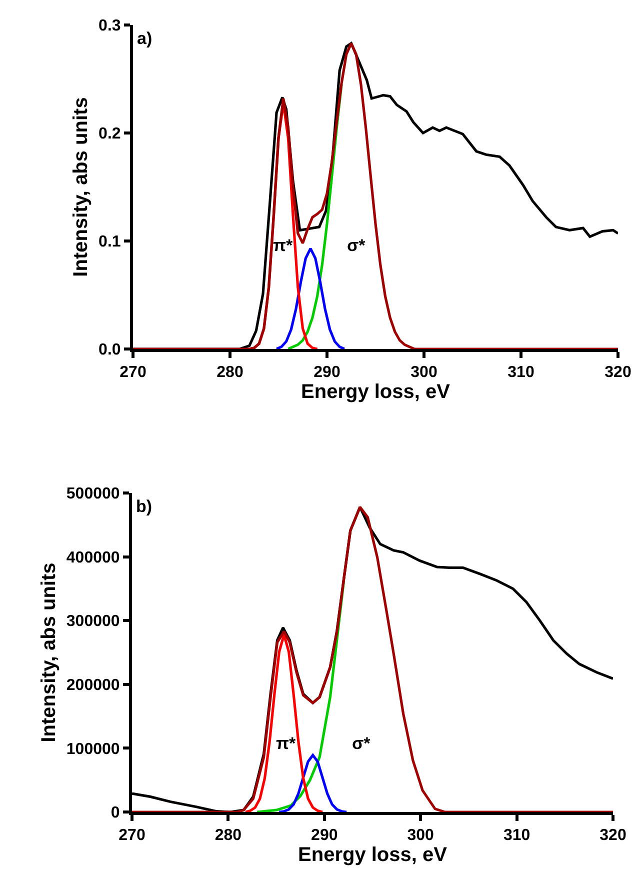 Image resolution: width=639 pixels, height=882 pixels. I want to click on annotation: b), so click(144, 506).